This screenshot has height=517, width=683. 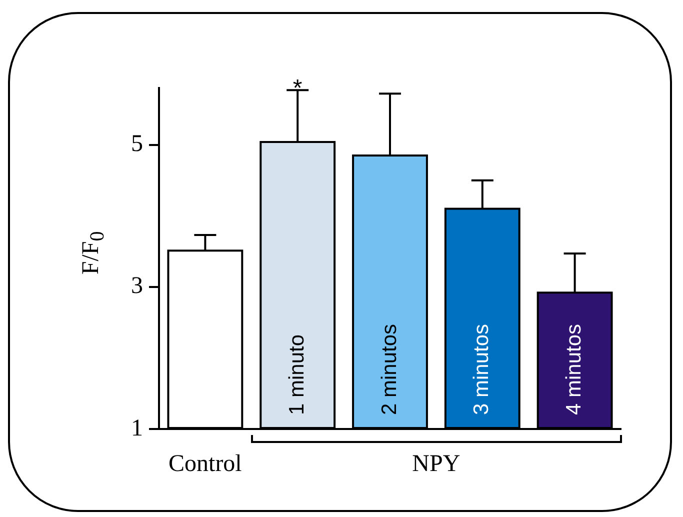 What do you see at coordinates (137, 286) in the screenshot?
I see `y-tick-label: 3` at bounding box center [137, 286].